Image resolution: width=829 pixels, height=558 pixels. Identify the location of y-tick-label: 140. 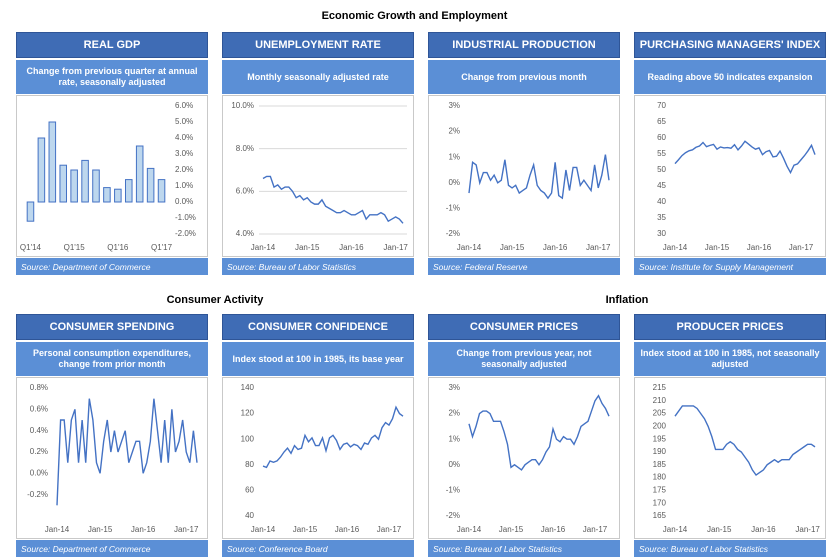
(248, 387).